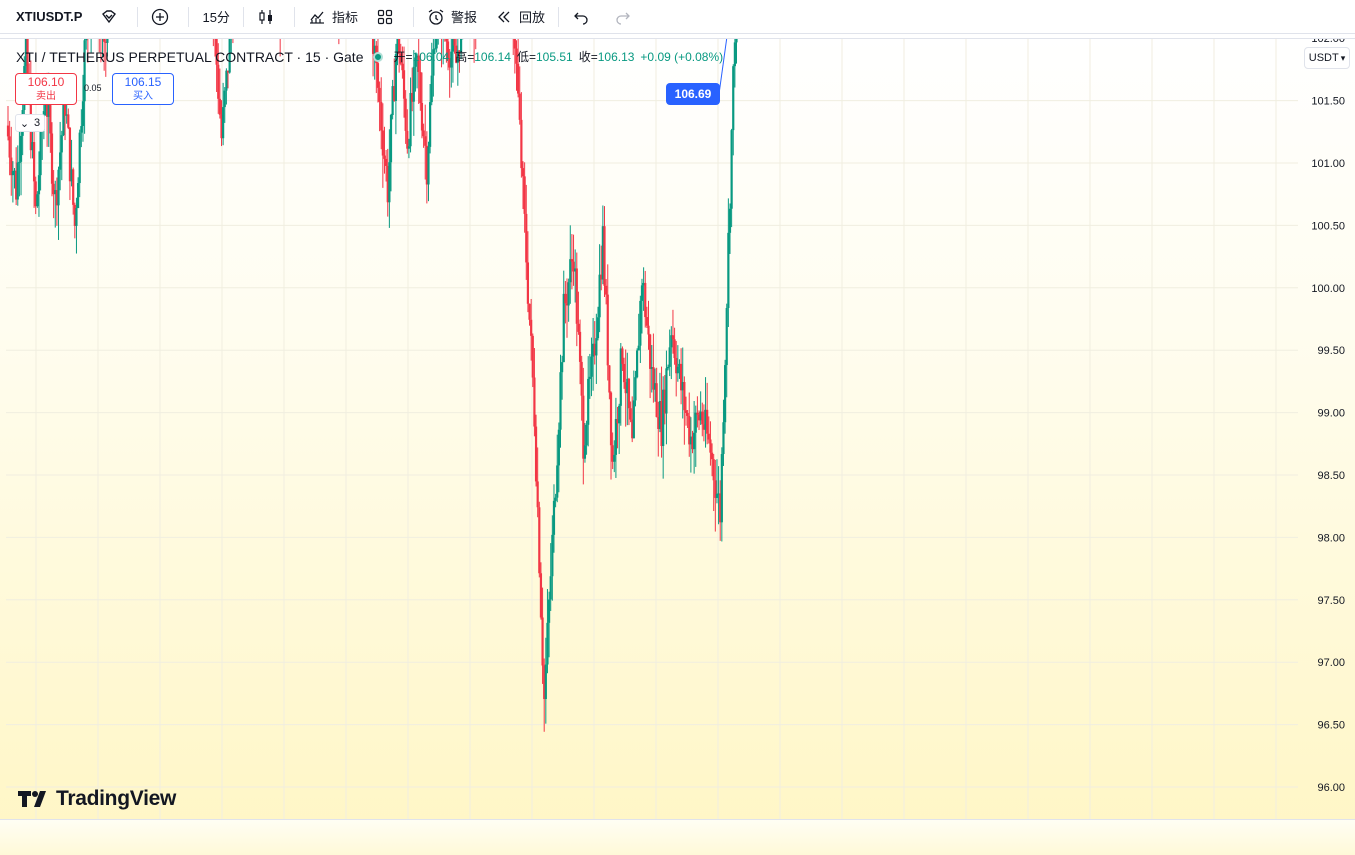 This screenshot has width=1355, height=855. What do you see at coordinates (544, 57) in the screenshot?
I see `legend-low: 低=105.51` at bounding box center [544, 57].